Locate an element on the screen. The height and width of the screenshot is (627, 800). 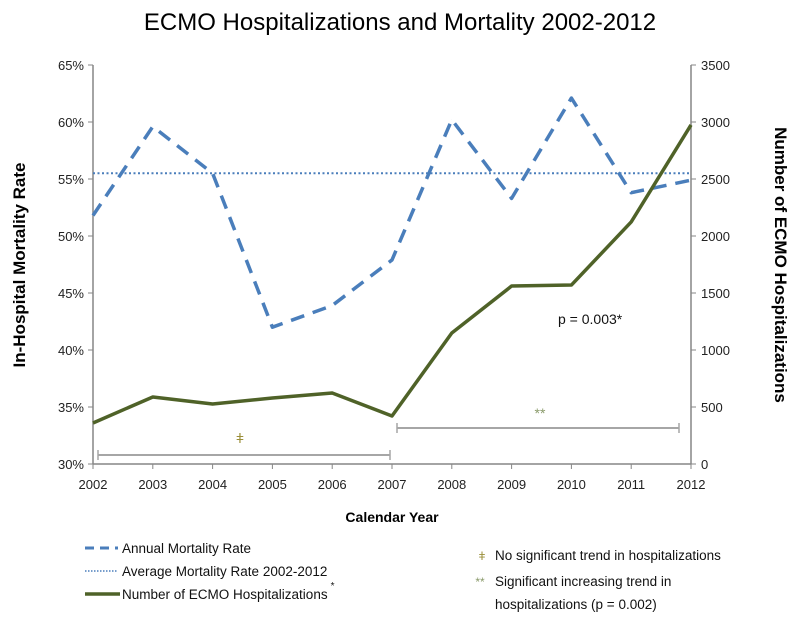
y2-tick-label: 2500 is located at coordinates (715, 179).